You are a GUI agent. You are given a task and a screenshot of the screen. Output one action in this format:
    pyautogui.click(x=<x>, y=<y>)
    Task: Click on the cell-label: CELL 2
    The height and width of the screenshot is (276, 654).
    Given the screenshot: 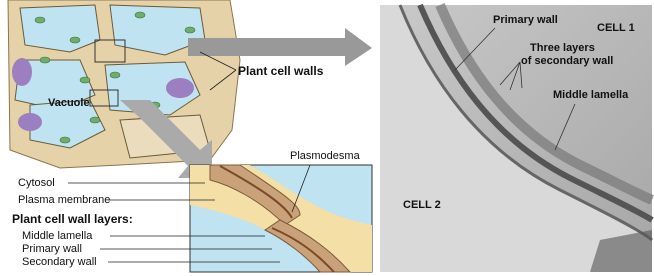 What is the action you would take?
    pyautogui.click(x=422, y=205)
    